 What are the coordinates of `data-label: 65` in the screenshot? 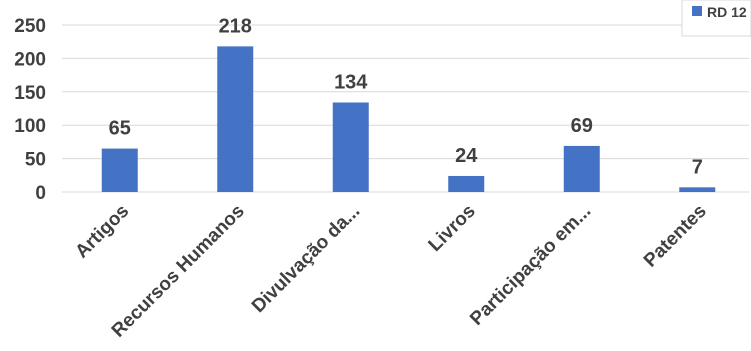 It's located at (120, 129).